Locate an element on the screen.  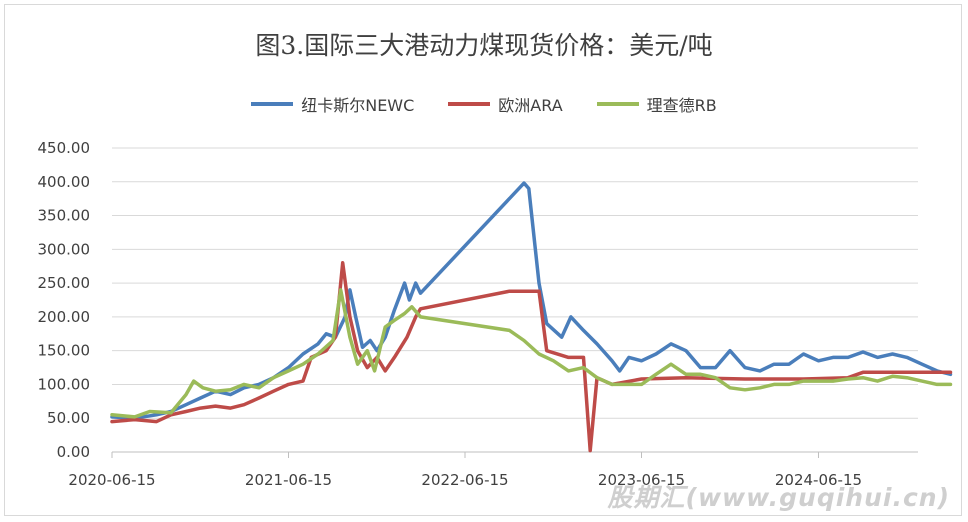
legend-swatch-ara is located at coordinates (469, 104).